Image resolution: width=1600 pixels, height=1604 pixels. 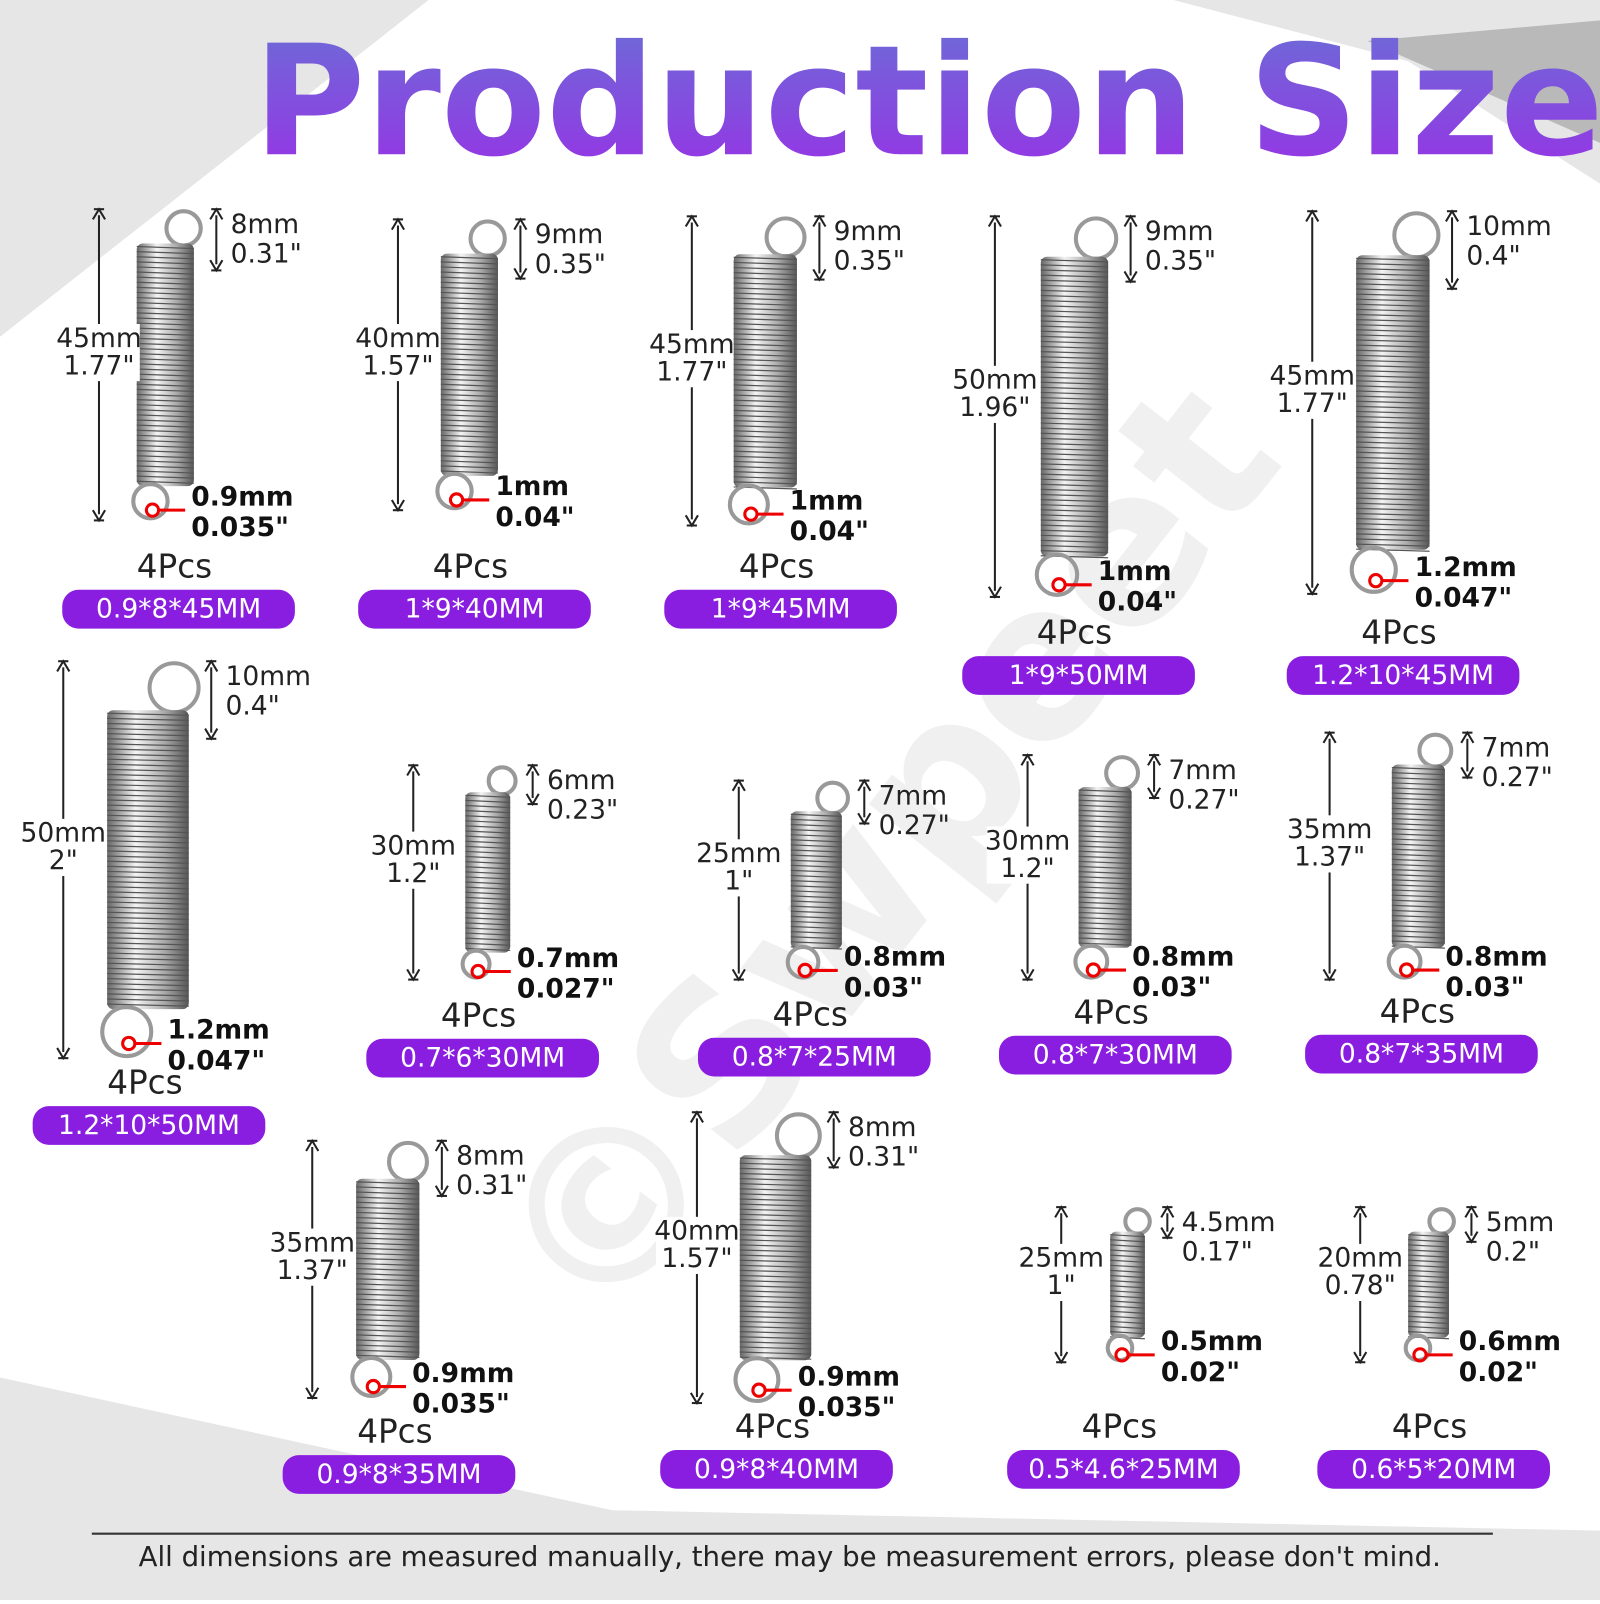 I want to click on spec: 0.8*7*30MM, so click(x=1115, y=1055).